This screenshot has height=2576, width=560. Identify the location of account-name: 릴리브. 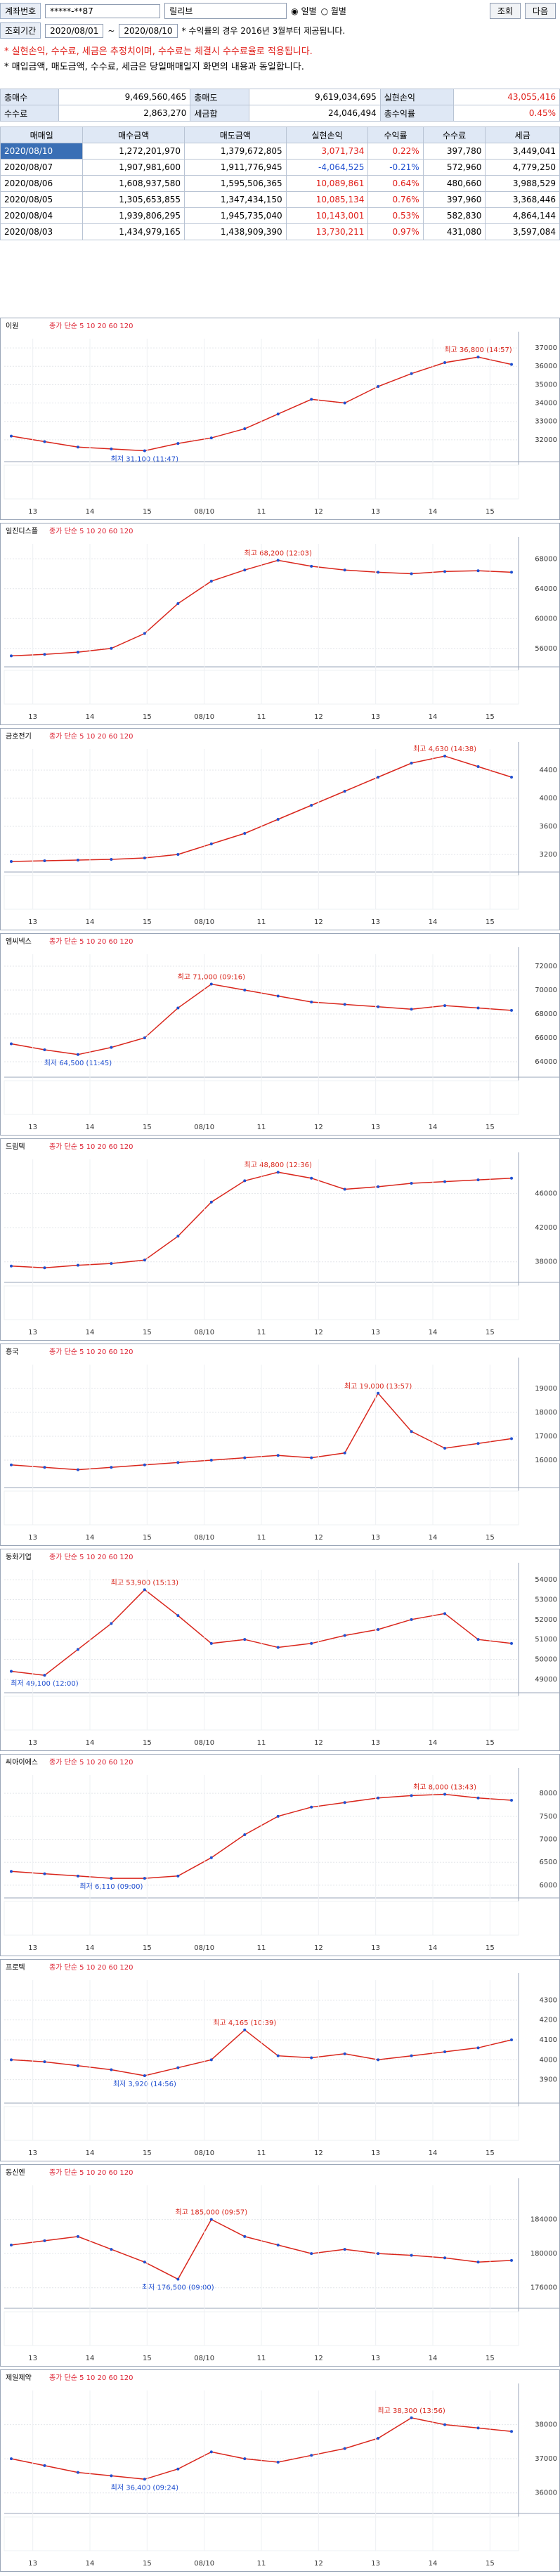
(226, 11).